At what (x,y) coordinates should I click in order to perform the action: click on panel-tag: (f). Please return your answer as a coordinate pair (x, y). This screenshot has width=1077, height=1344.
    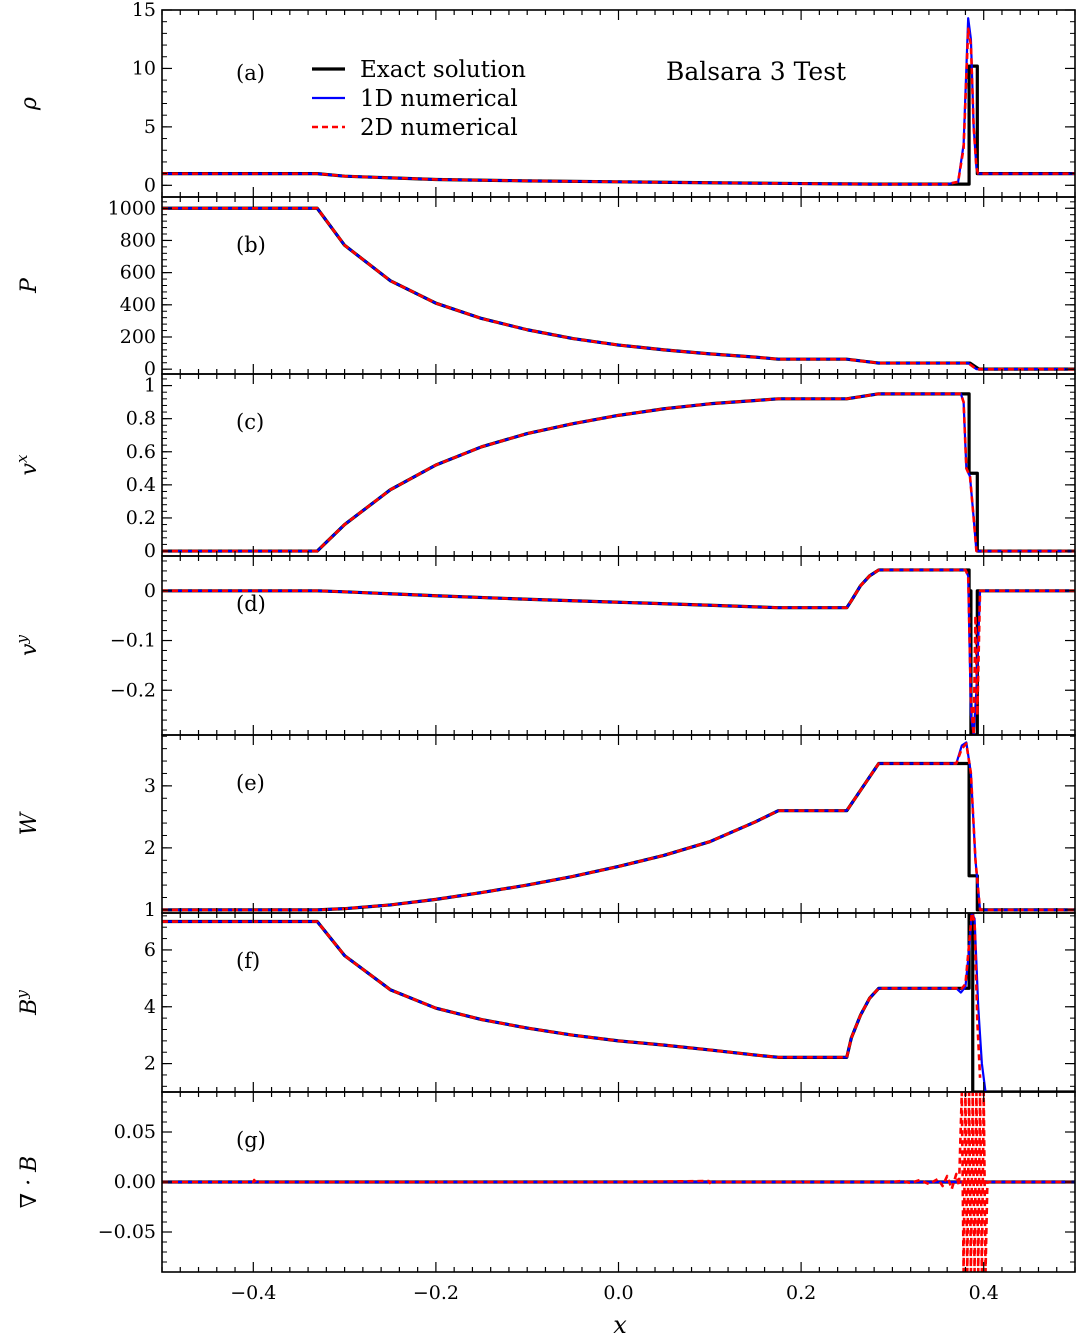
    Looking at the image, I should click on (248, 961).